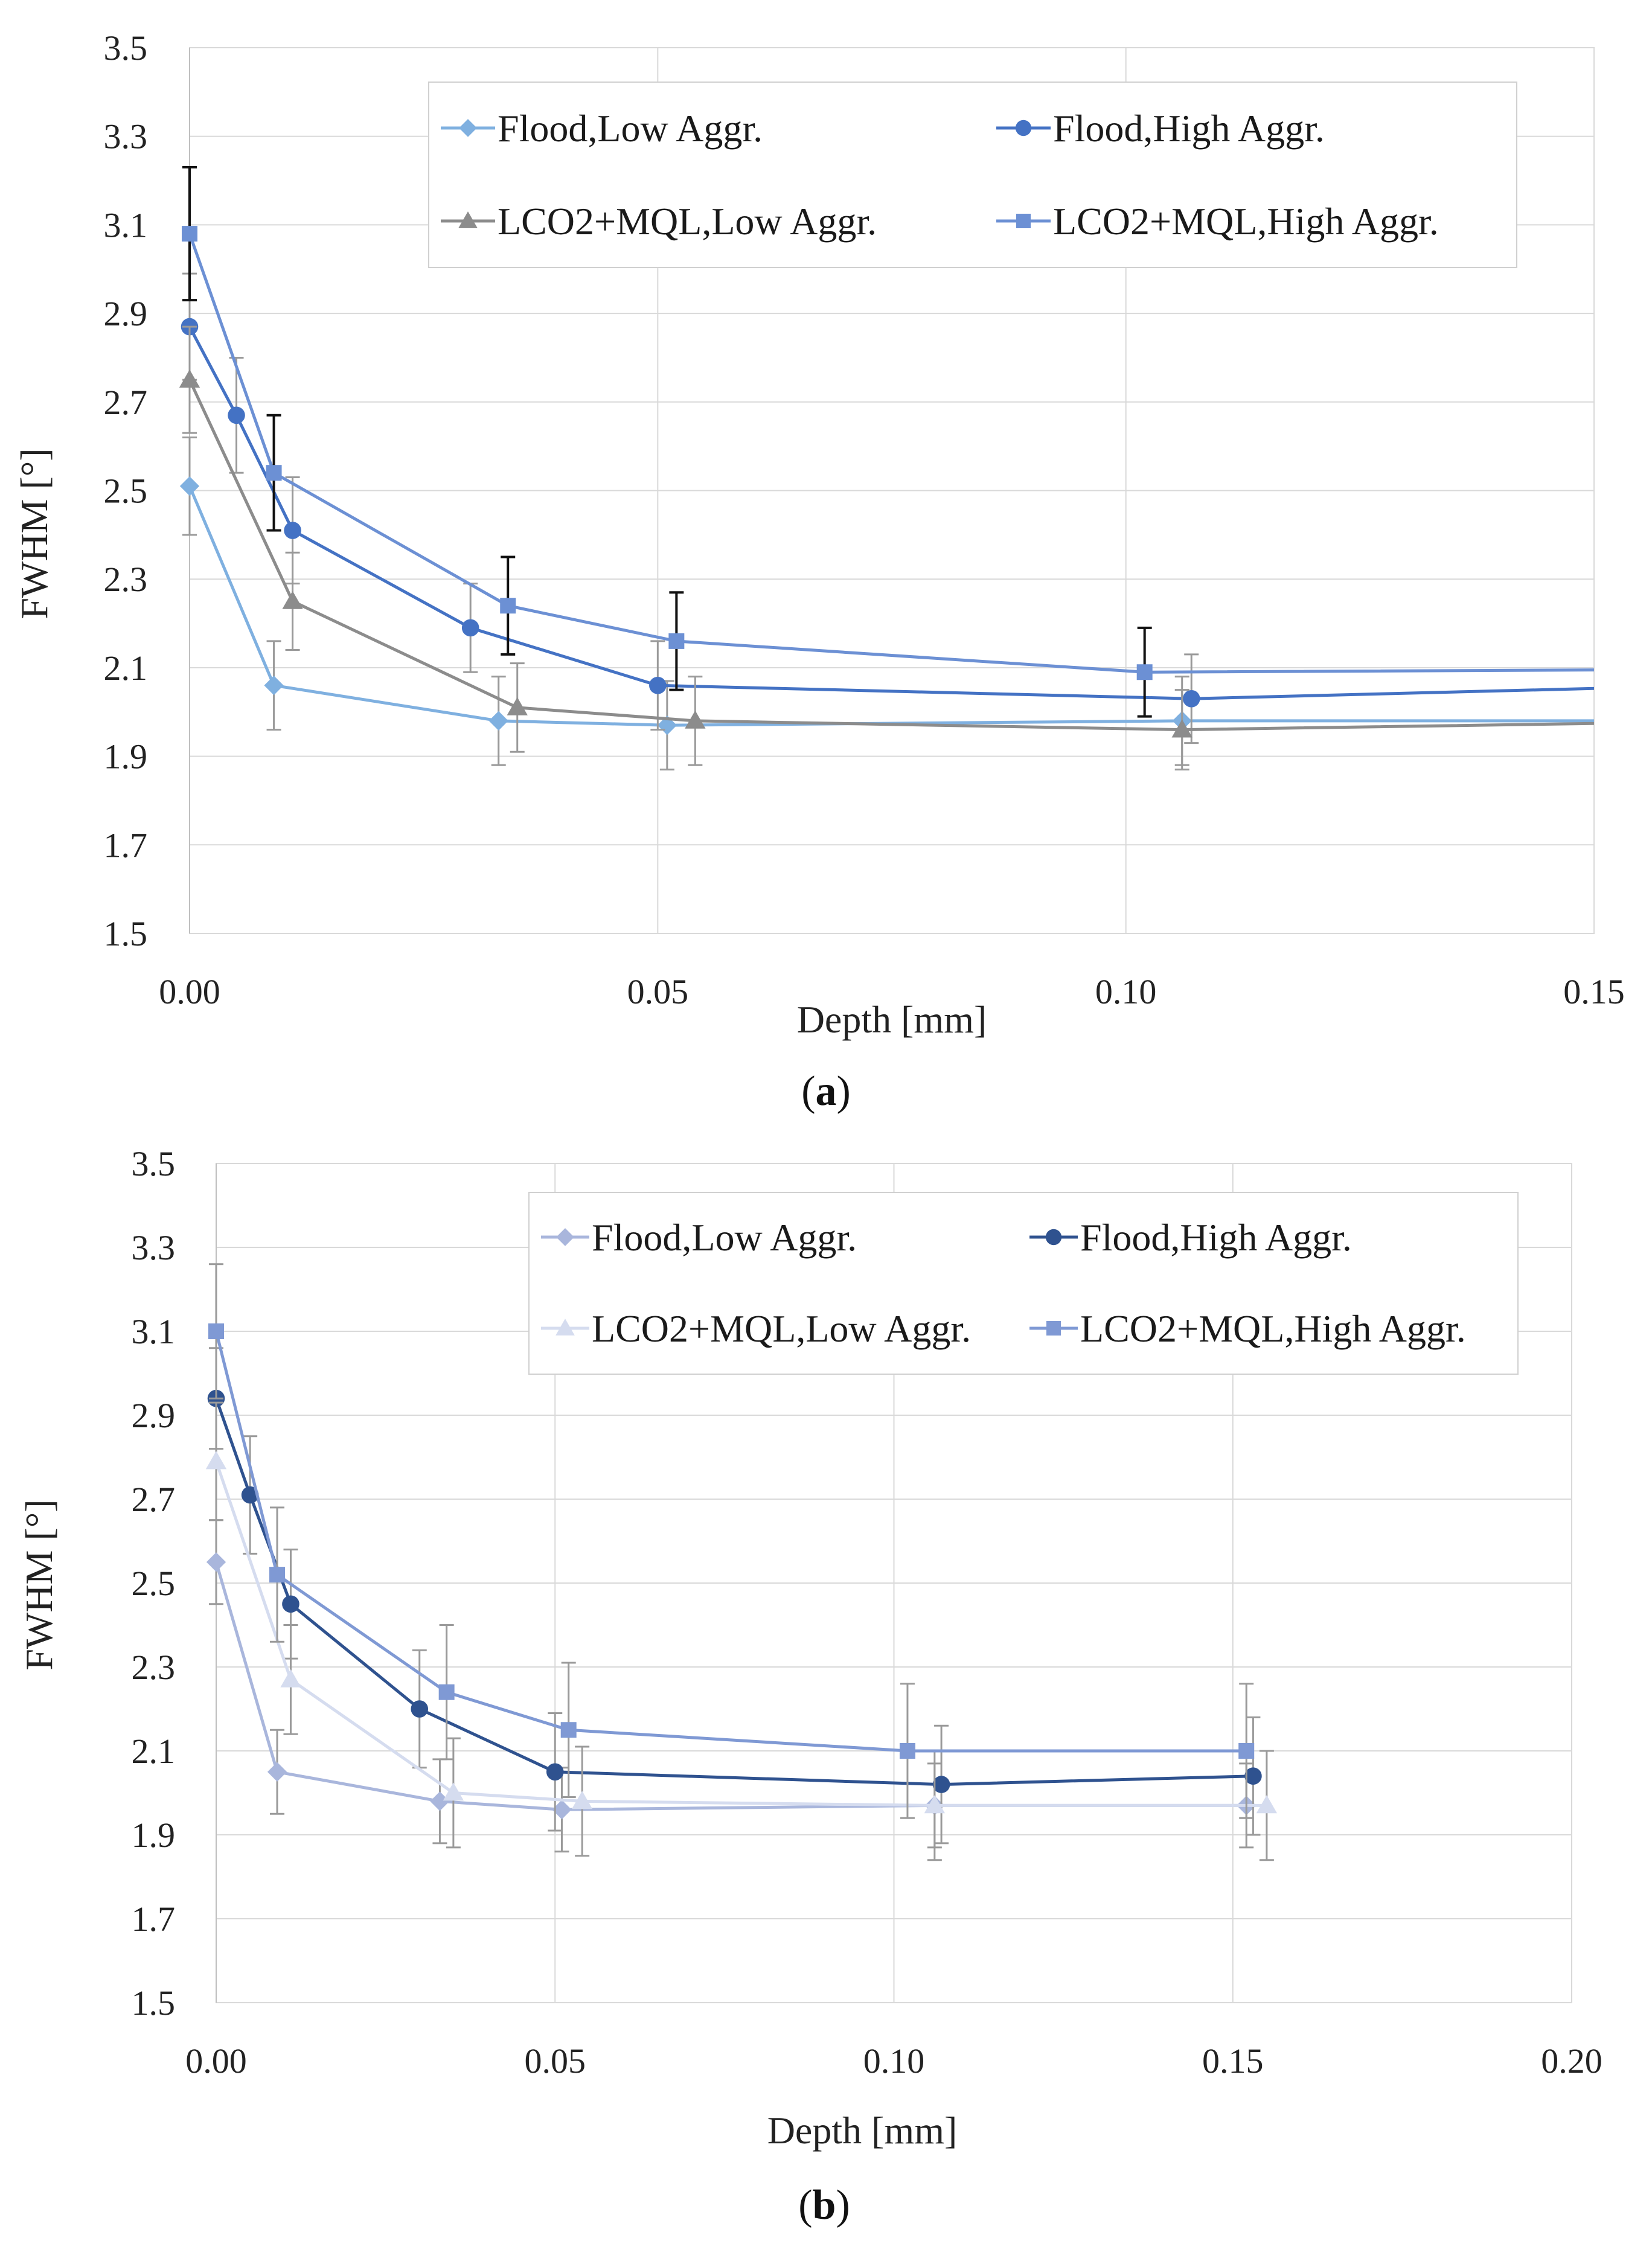 The height and width of the screenshot is (2249, 1652). Describe the element at coordinates (126, 225) in the screenshot. I see `y-tick-label: 3.1` at that location.